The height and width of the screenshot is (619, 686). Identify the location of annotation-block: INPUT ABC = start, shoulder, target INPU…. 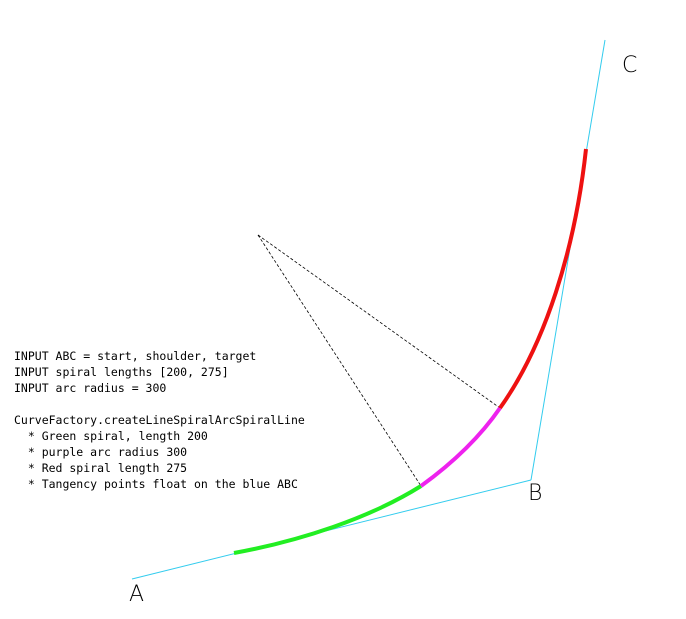
(159, 420).